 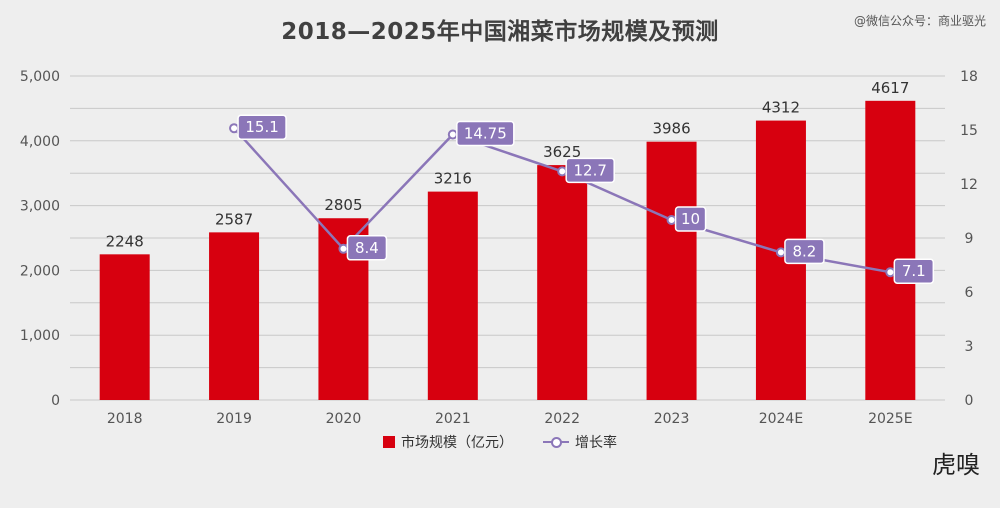 What do you see at coordinates (969, 401) in the screenshot?
I see `y-right-tick-label: 0` at bounding box center [969, 401].